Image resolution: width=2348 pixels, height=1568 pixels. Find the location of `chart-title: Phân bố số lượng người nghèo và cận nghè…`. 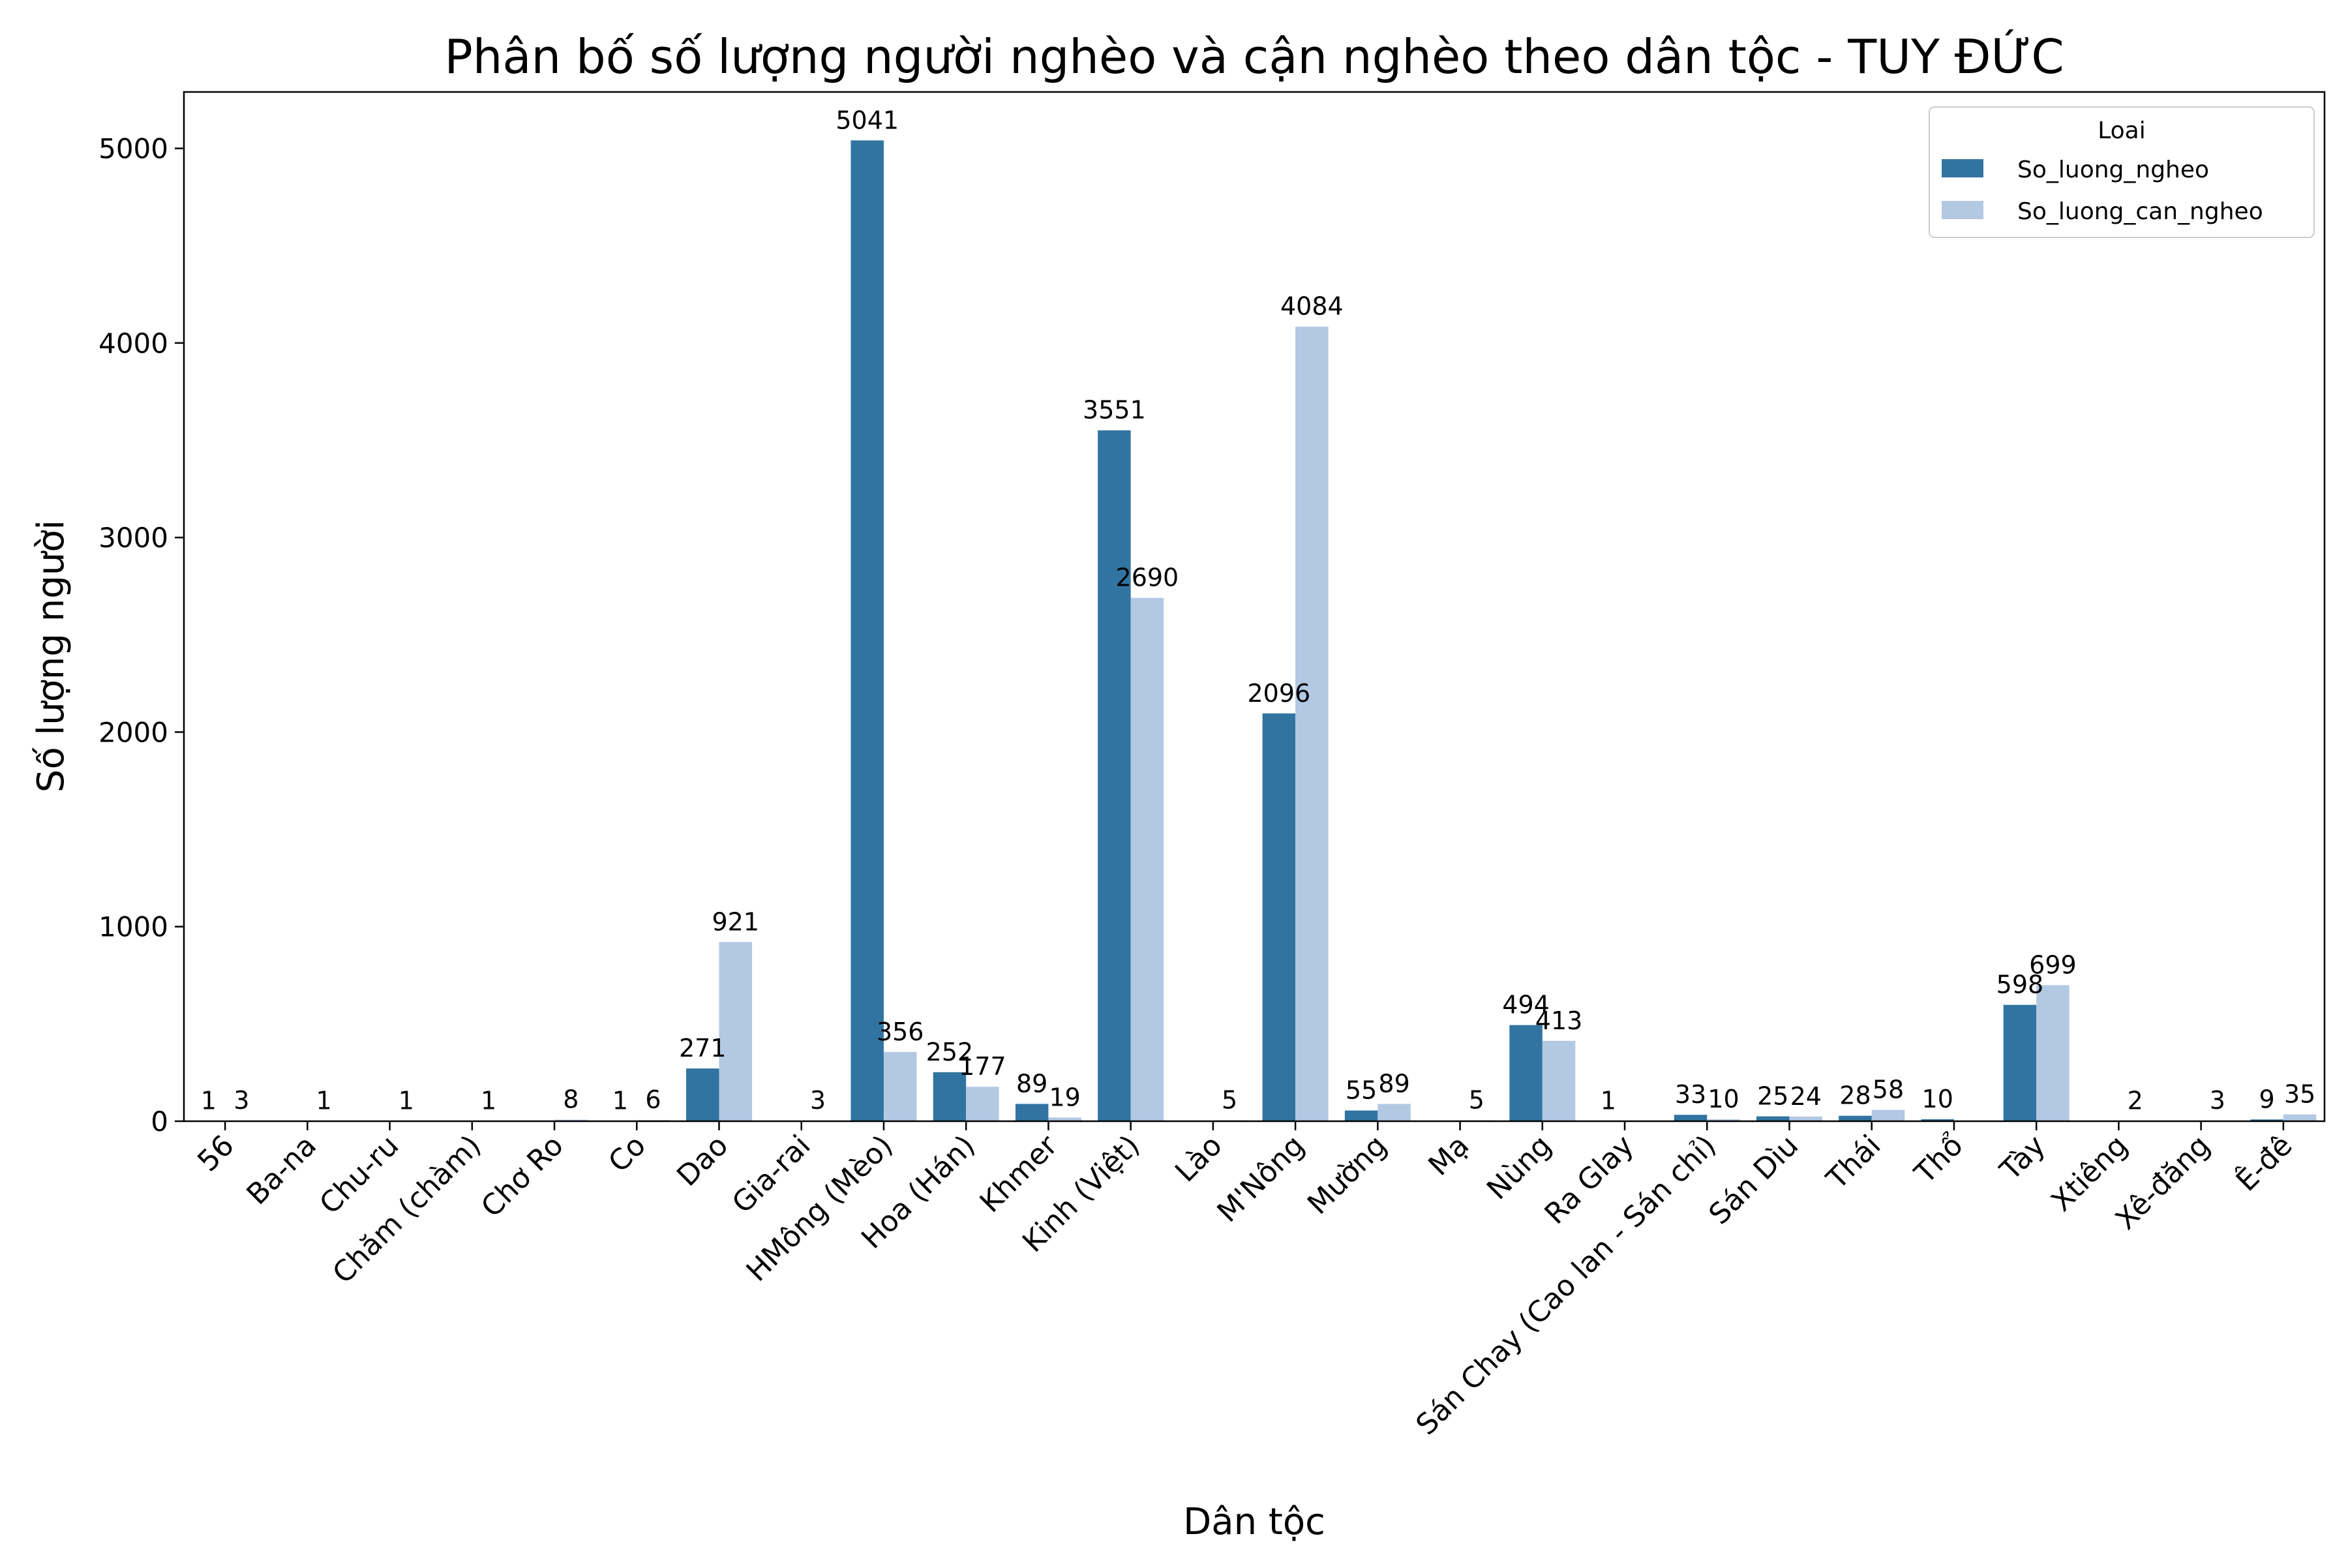

chart-title: Phân bố số lượng người nghèo và cận nghè… is located at coordinates (1254, 56).